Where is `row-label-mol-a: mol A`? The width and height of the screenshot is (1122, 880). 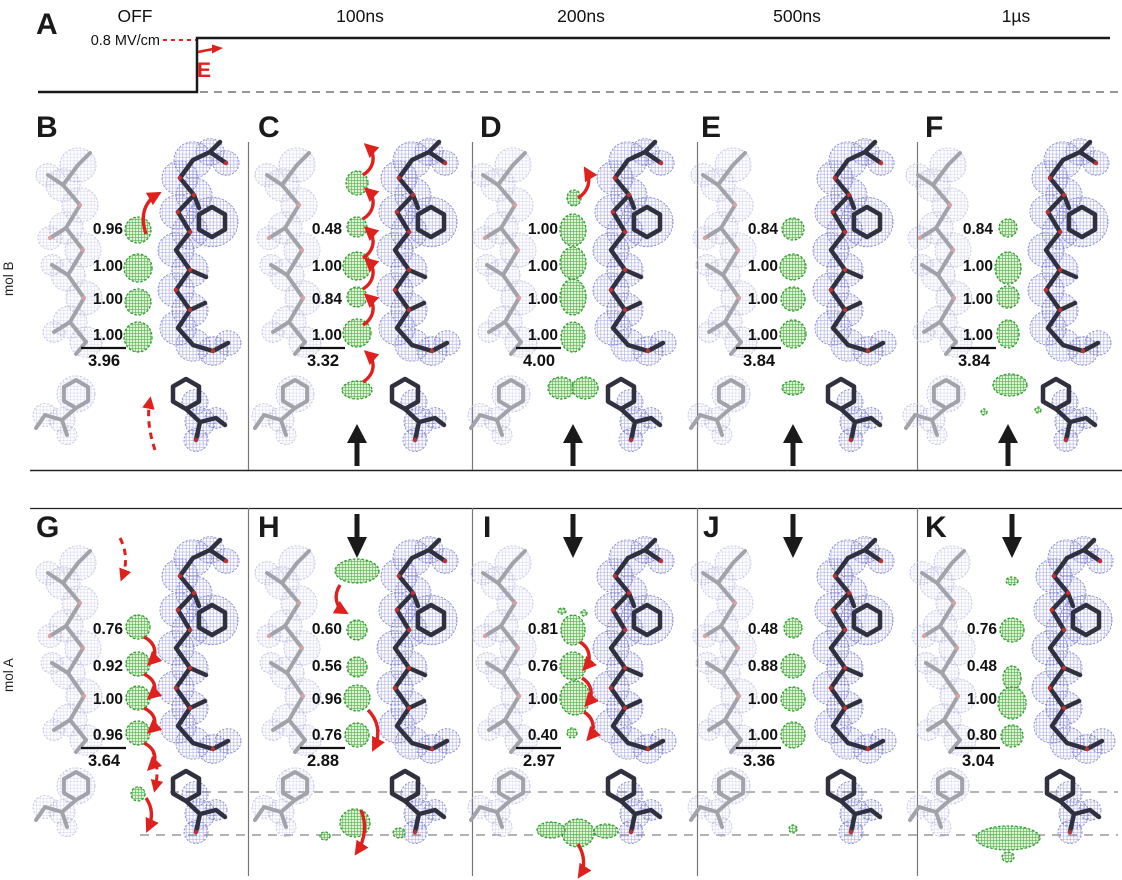
row-label-mol-a: mol A is located at coordinates (8, 675).